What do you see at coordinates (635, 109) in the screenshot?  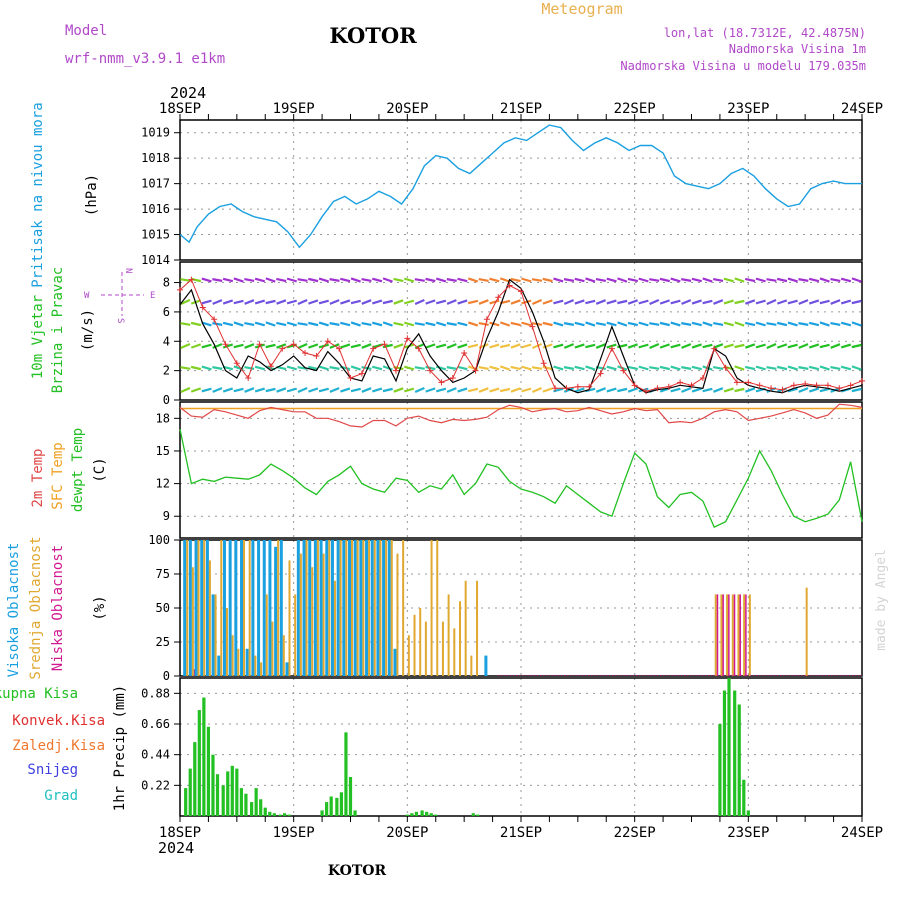 I see `date-tick-top: 22SEP` at bounding box center [635, 109].